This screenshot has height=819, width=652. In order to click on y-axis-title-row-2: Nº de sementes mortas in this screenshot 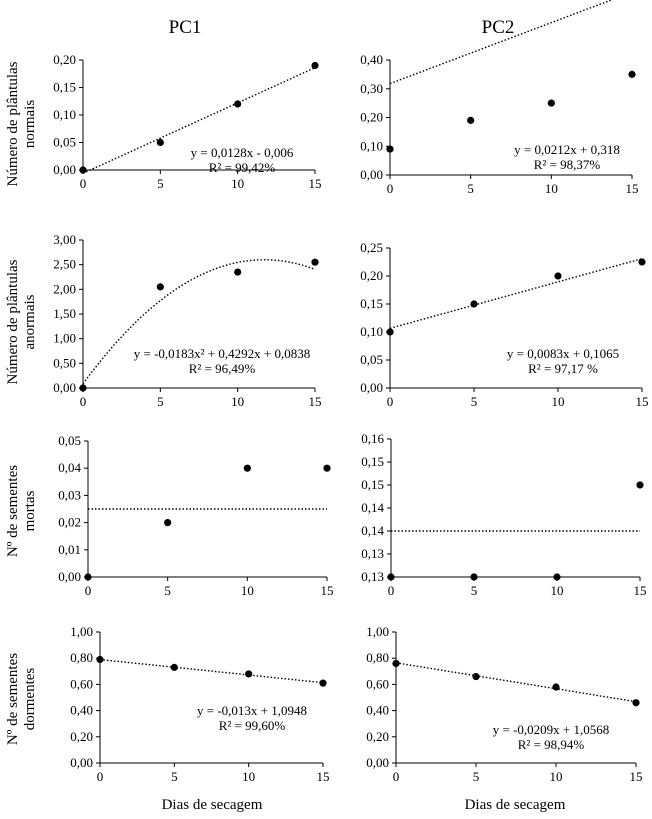, I will do `click(21, 511)`.